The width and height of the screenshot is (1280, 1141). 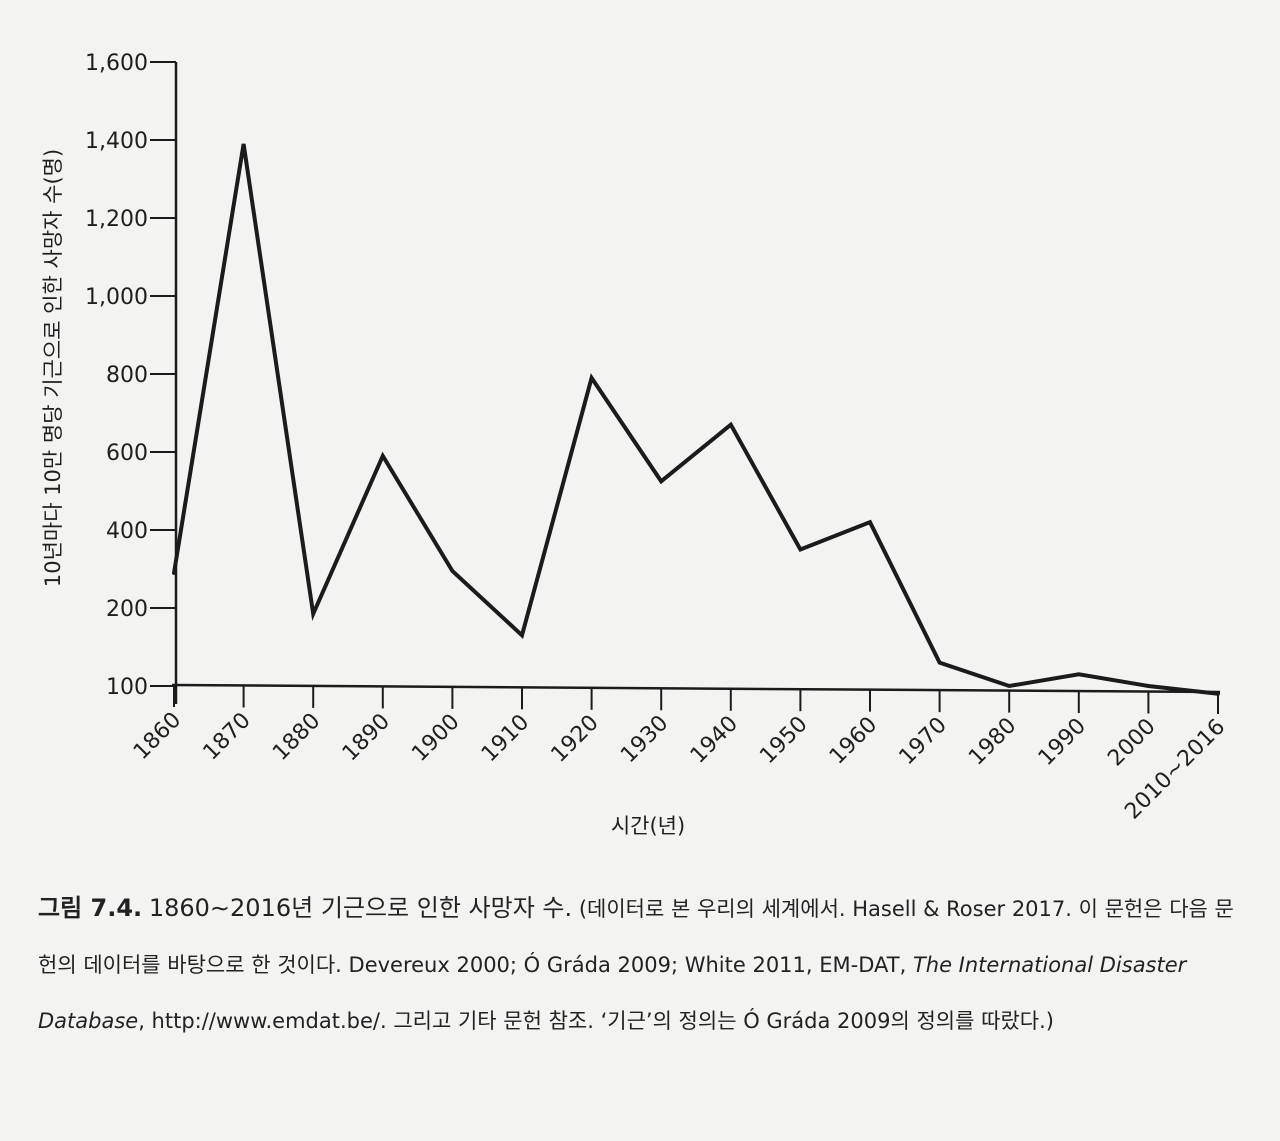 I want to click on x-tick-label: 2000, so click(x=1131, y=742).